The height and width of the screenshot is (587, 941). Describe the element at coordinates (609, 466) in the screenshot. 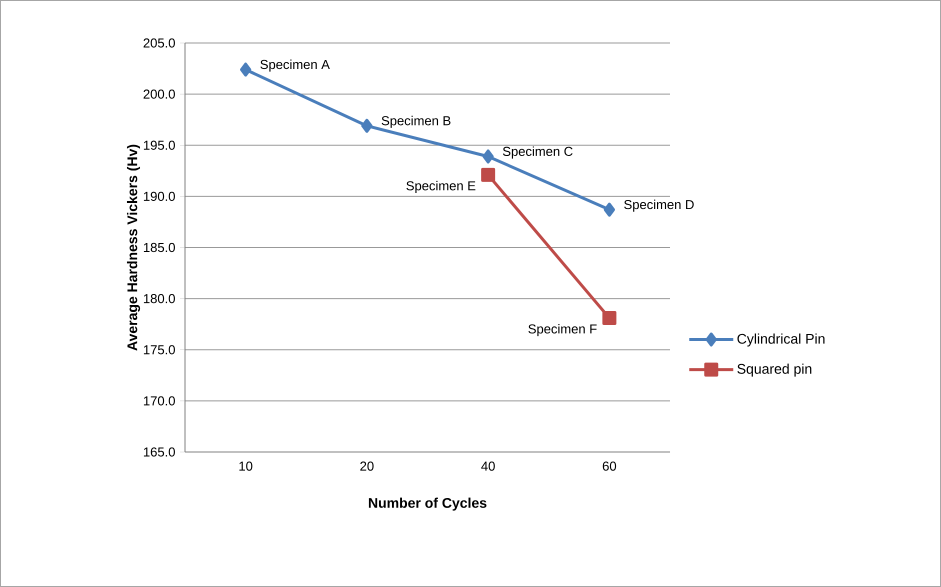

I see `x-tick-label: 60` at that location.